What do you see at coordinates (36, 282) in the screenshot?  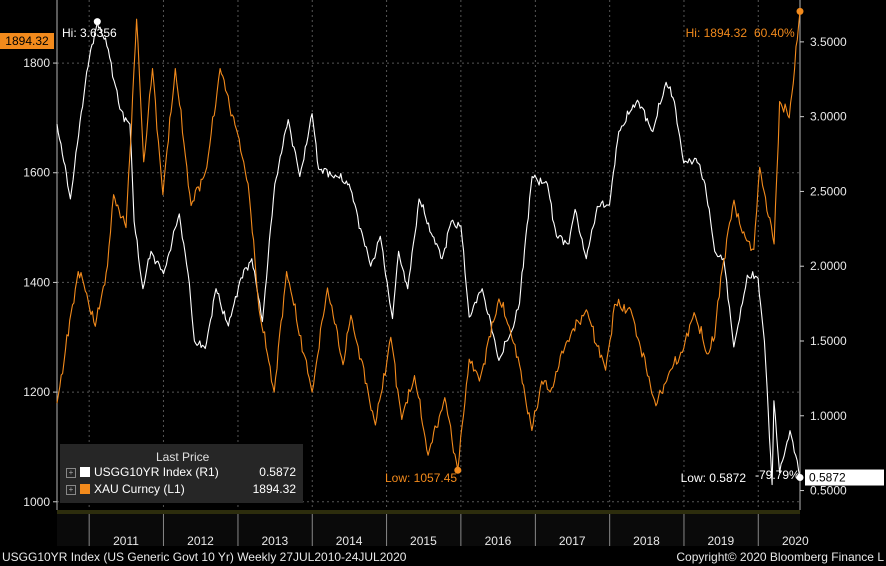 I see `left-tick-label: 1400` at bounding box center [36, 282].